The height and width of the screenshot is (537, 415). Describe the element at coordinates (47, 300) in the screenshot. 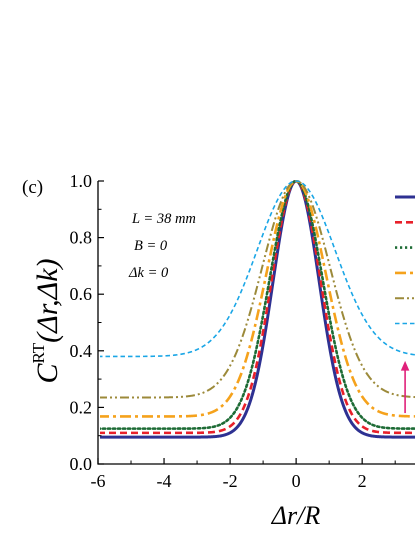

I see `y-axis-label-args: (Δr,Δk)` at that location.